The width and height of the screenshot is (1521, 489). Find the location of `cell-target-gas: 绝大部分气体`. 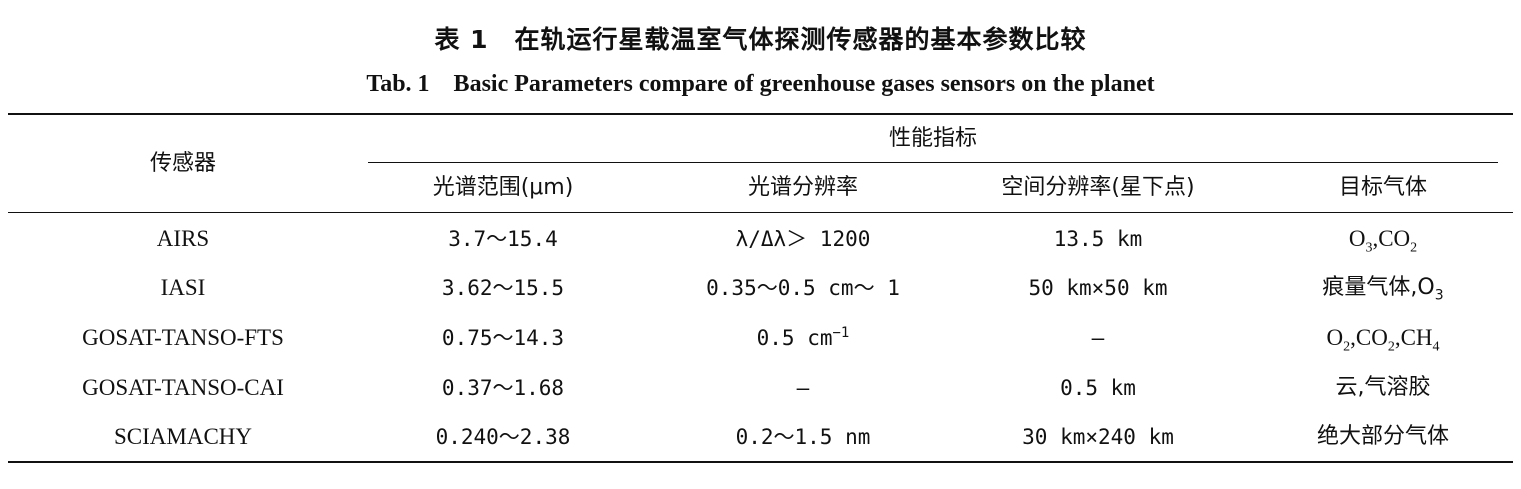

cell-target-gas: 绝大部分气体 is located at coordinates (1383, 437).